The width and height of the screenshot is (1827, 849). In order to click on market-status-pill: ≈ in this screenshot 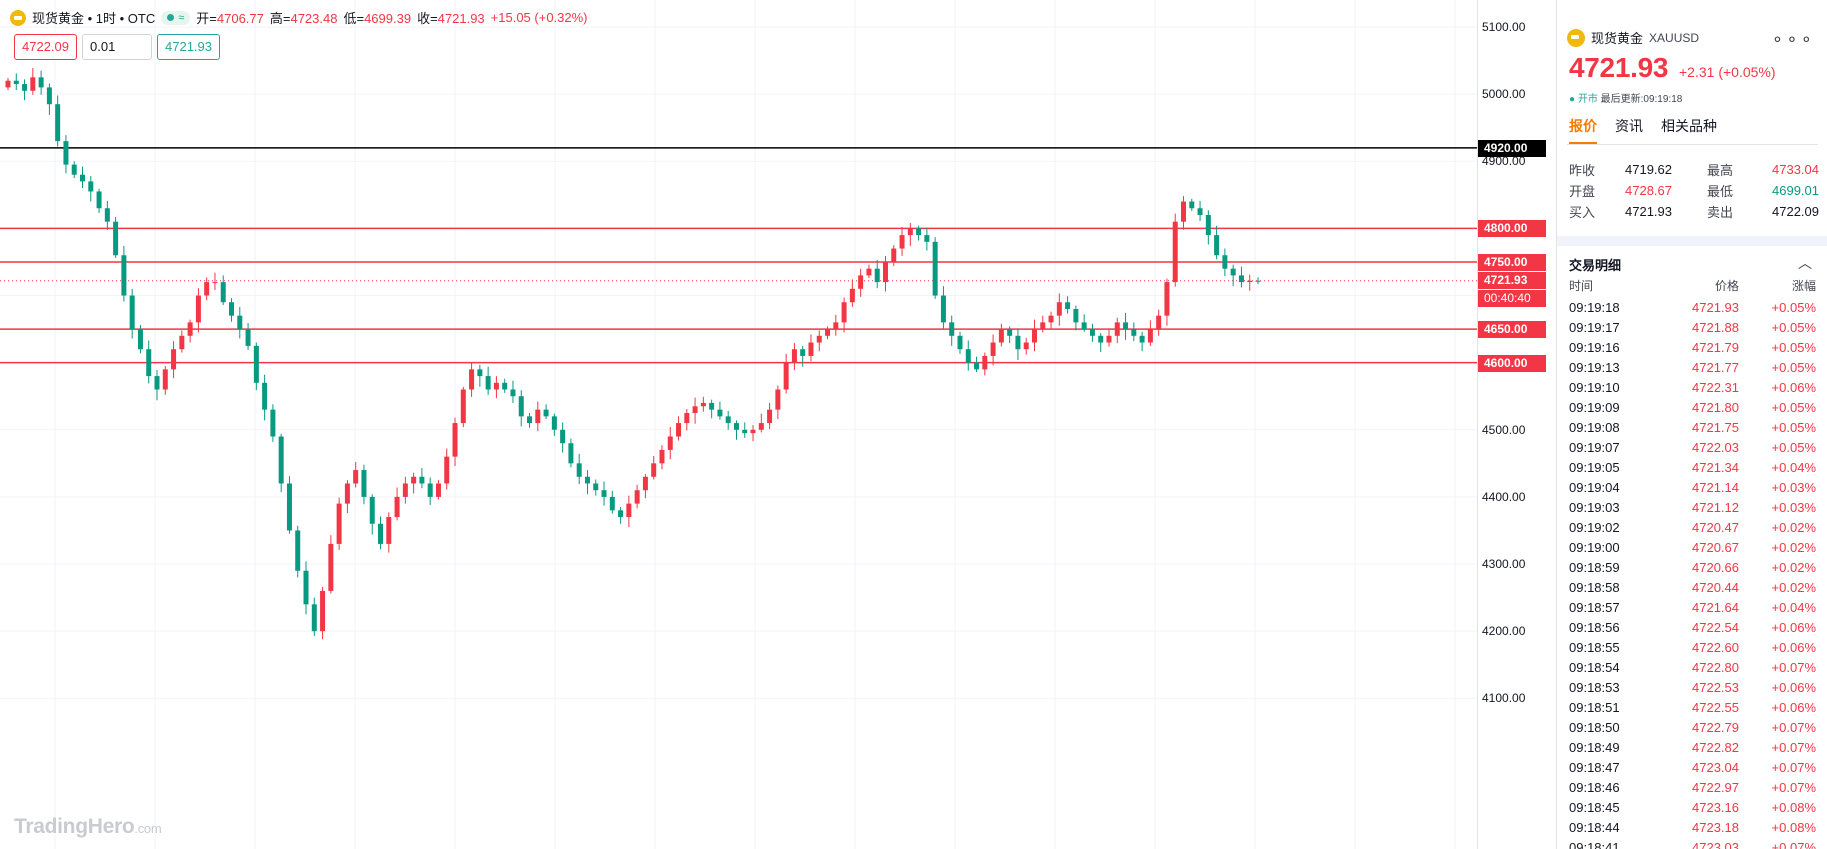, I will do `click(176, 17)`.